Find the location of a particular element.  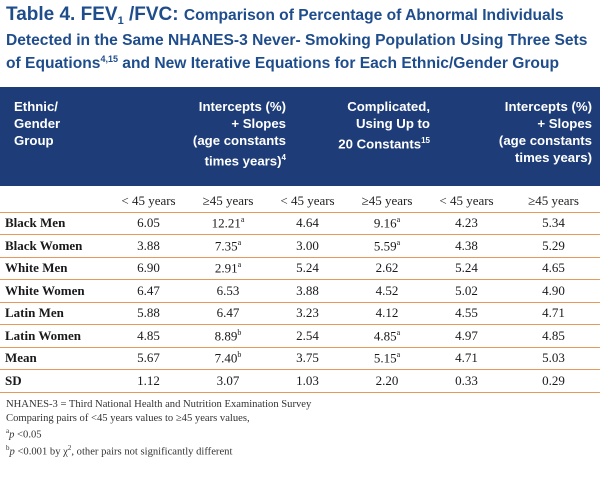

cell-value: 2.20 is located at coordinates (387, 380).